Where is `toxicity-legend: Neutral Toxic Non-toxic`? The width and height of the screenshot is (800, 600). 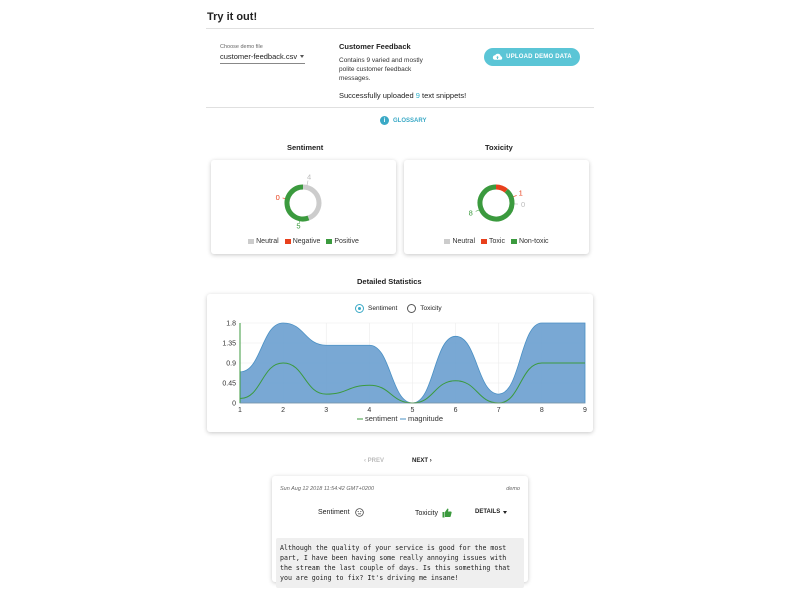 toxicity-legend: Neutral Toxic Non-toxic is located at coordinates (496, 241).